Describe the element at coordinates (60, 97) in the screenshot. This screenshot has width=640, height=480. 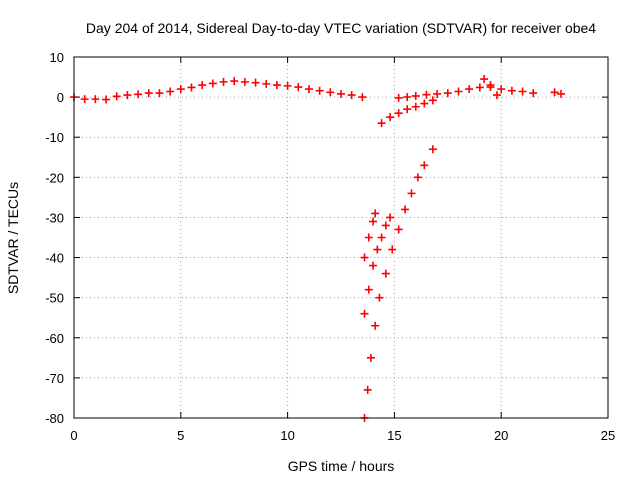
I see `y-tick-label: 0` at that location.